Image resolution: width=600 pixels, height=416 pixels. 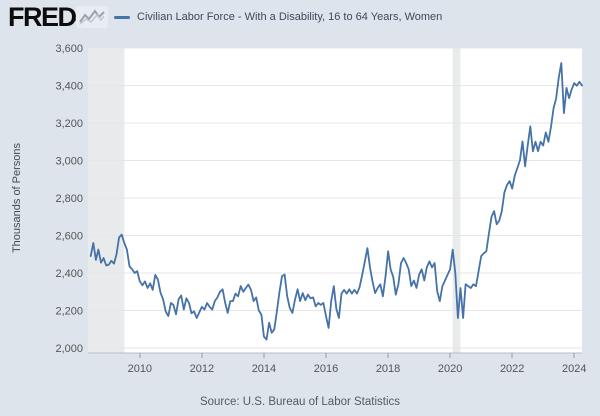 What do you see at coordinates (69, 312) in the screenshot?
I see `y-tick-label: 2,200` at bounding box center [69, 312].